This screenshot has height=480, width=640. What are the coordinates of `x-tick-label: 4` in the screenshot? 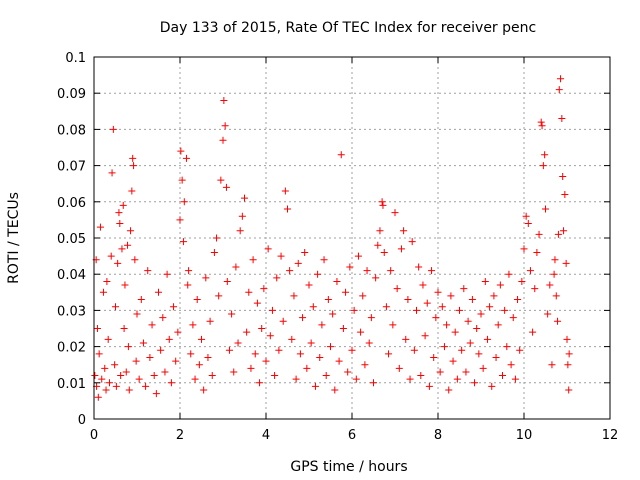 It's located at (266, 435).